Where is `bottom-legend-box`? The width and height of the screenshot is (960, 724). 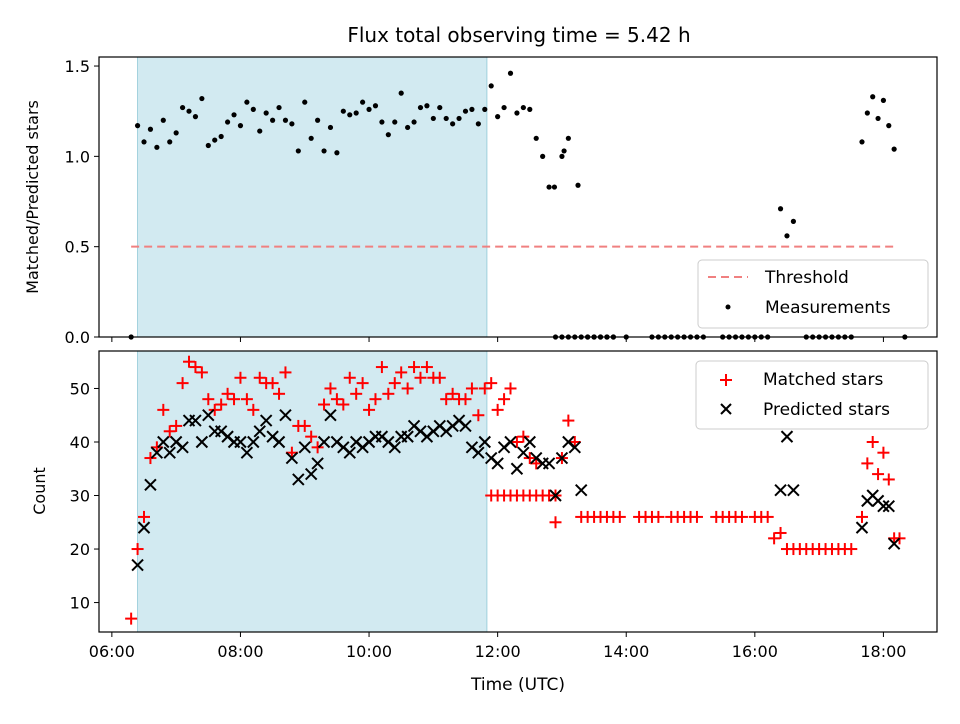 bottom-legend-box is located at coordinates (812, 395).